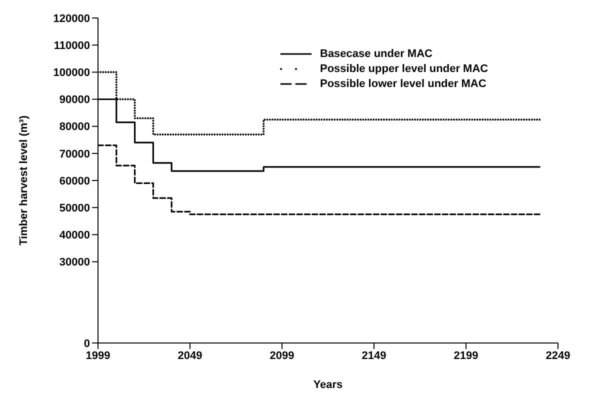 This screenshot has width=596, height=406. Describe the element at coordinates (71, 73) in the screenshot. I see `y-tick-label: 100000` at that location.